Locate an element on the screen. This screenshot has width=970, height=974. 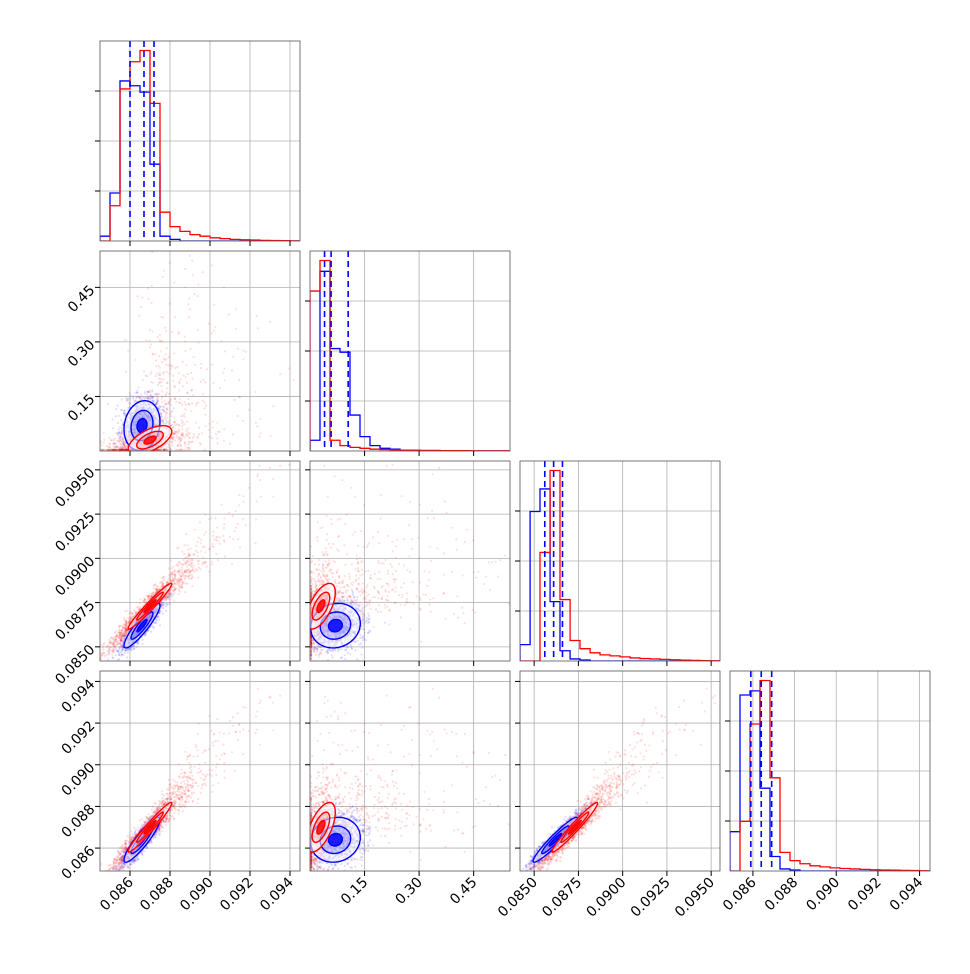
y-tick-label: 0.45 is located at coordinates (81, 298).